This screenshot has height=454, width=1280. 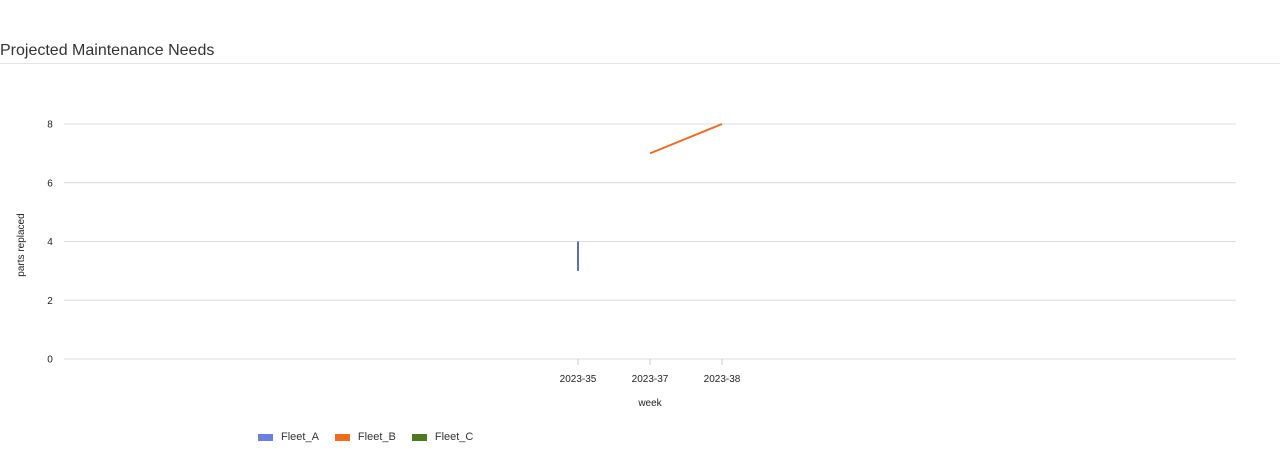 What do you see at coordinates (50, 301) in the screenshot?
I see `y-tick-label: 2` at bounding box center [50, 301].